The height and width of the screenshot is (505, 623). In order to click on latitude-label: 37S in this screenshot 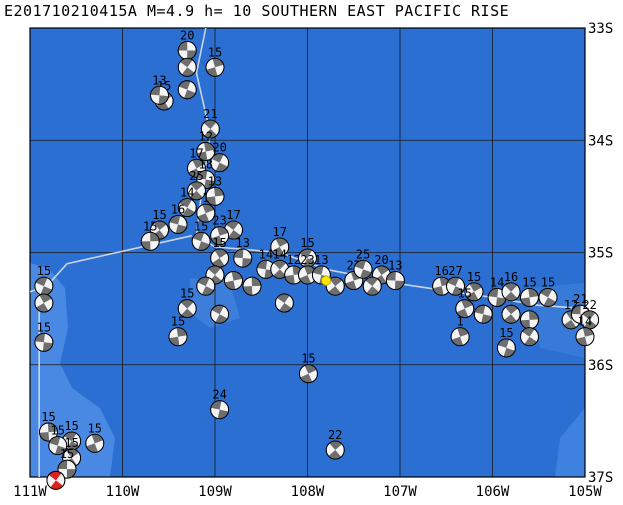, I will do `click(600, 478)`.